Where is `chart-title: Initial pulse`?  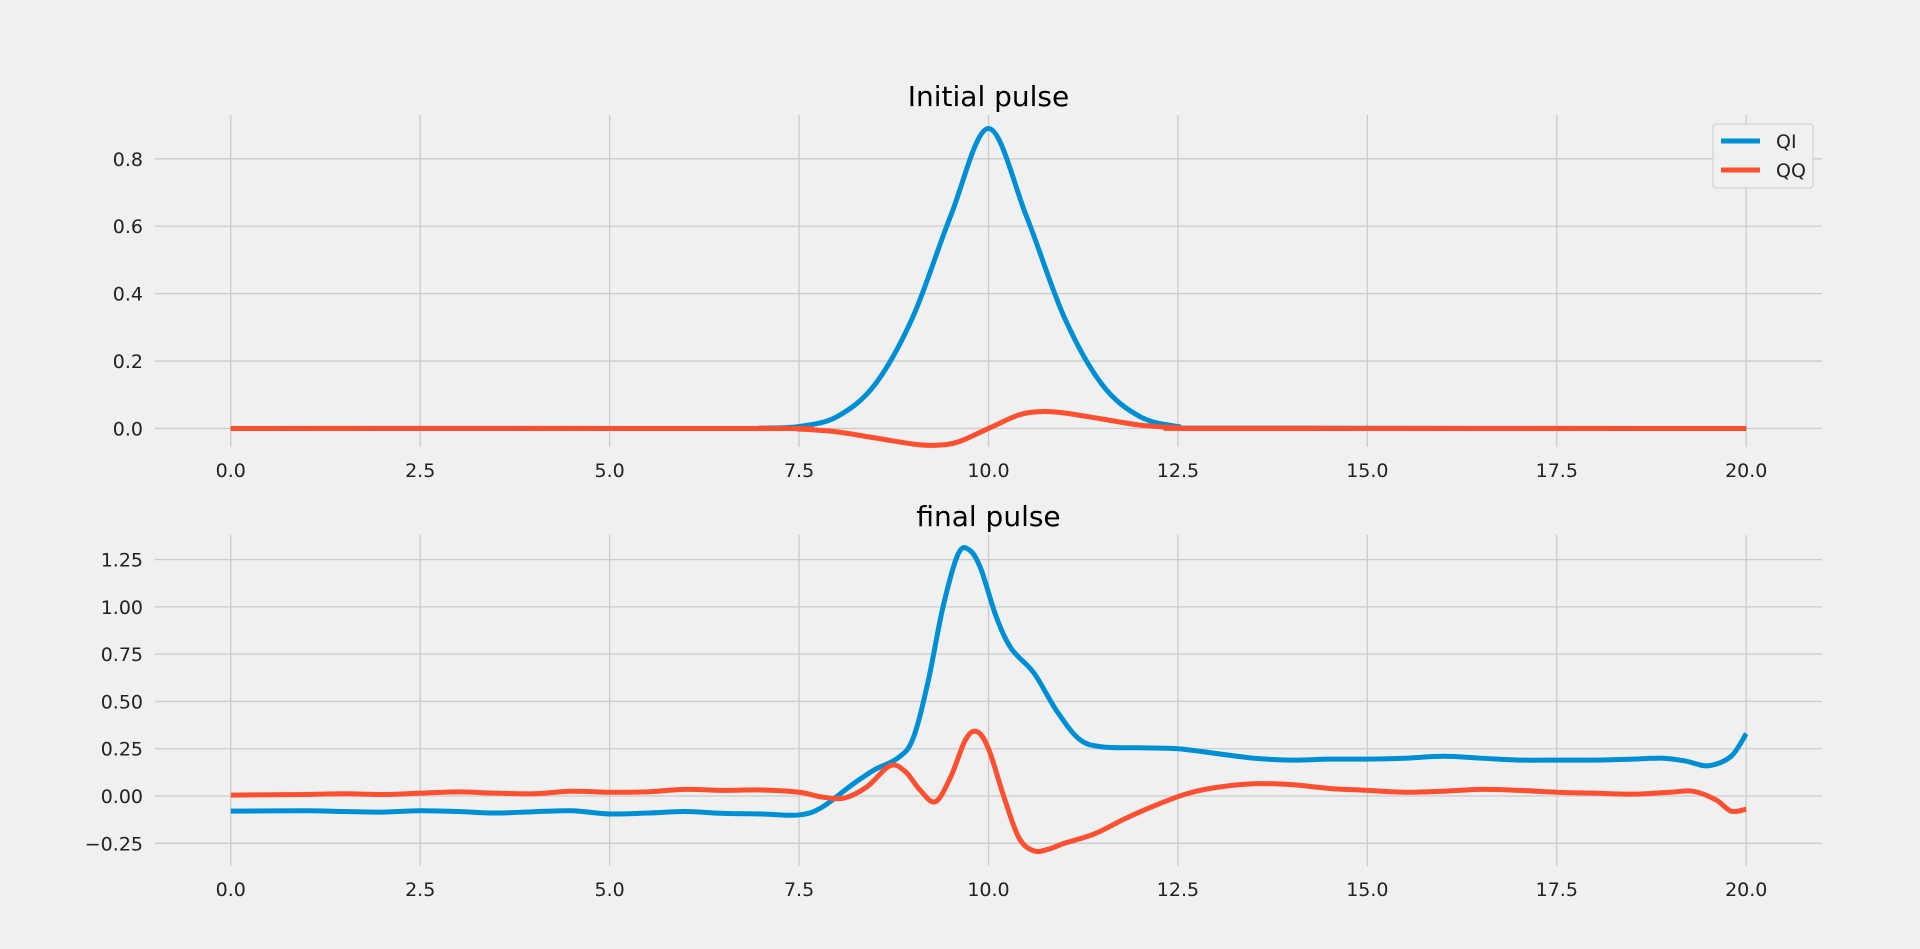
chart-title: Initial pulse is located at coordinates (989, 96).